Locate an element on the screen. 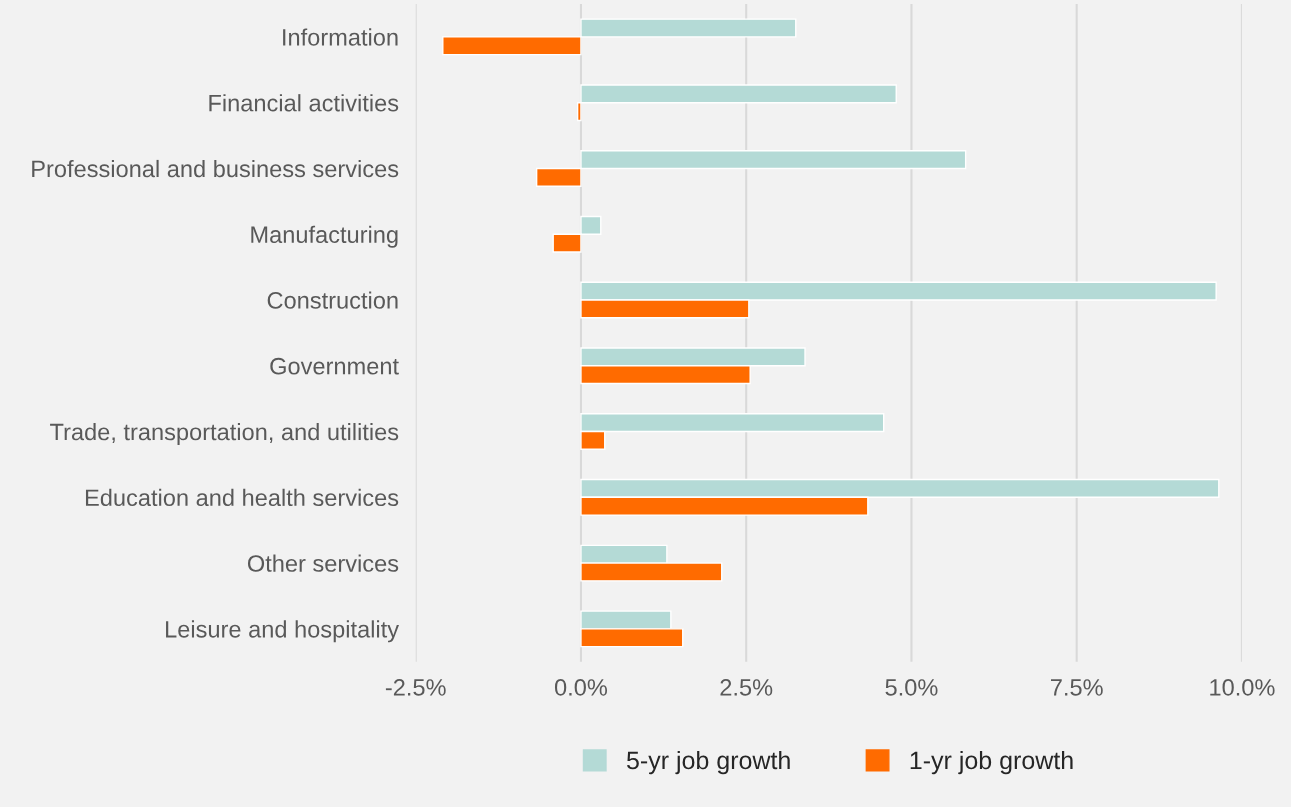 Image resolution: width=1291 pixels, height=807 pixels. y-tick-label: Construction is located at coordinates (332, 300).